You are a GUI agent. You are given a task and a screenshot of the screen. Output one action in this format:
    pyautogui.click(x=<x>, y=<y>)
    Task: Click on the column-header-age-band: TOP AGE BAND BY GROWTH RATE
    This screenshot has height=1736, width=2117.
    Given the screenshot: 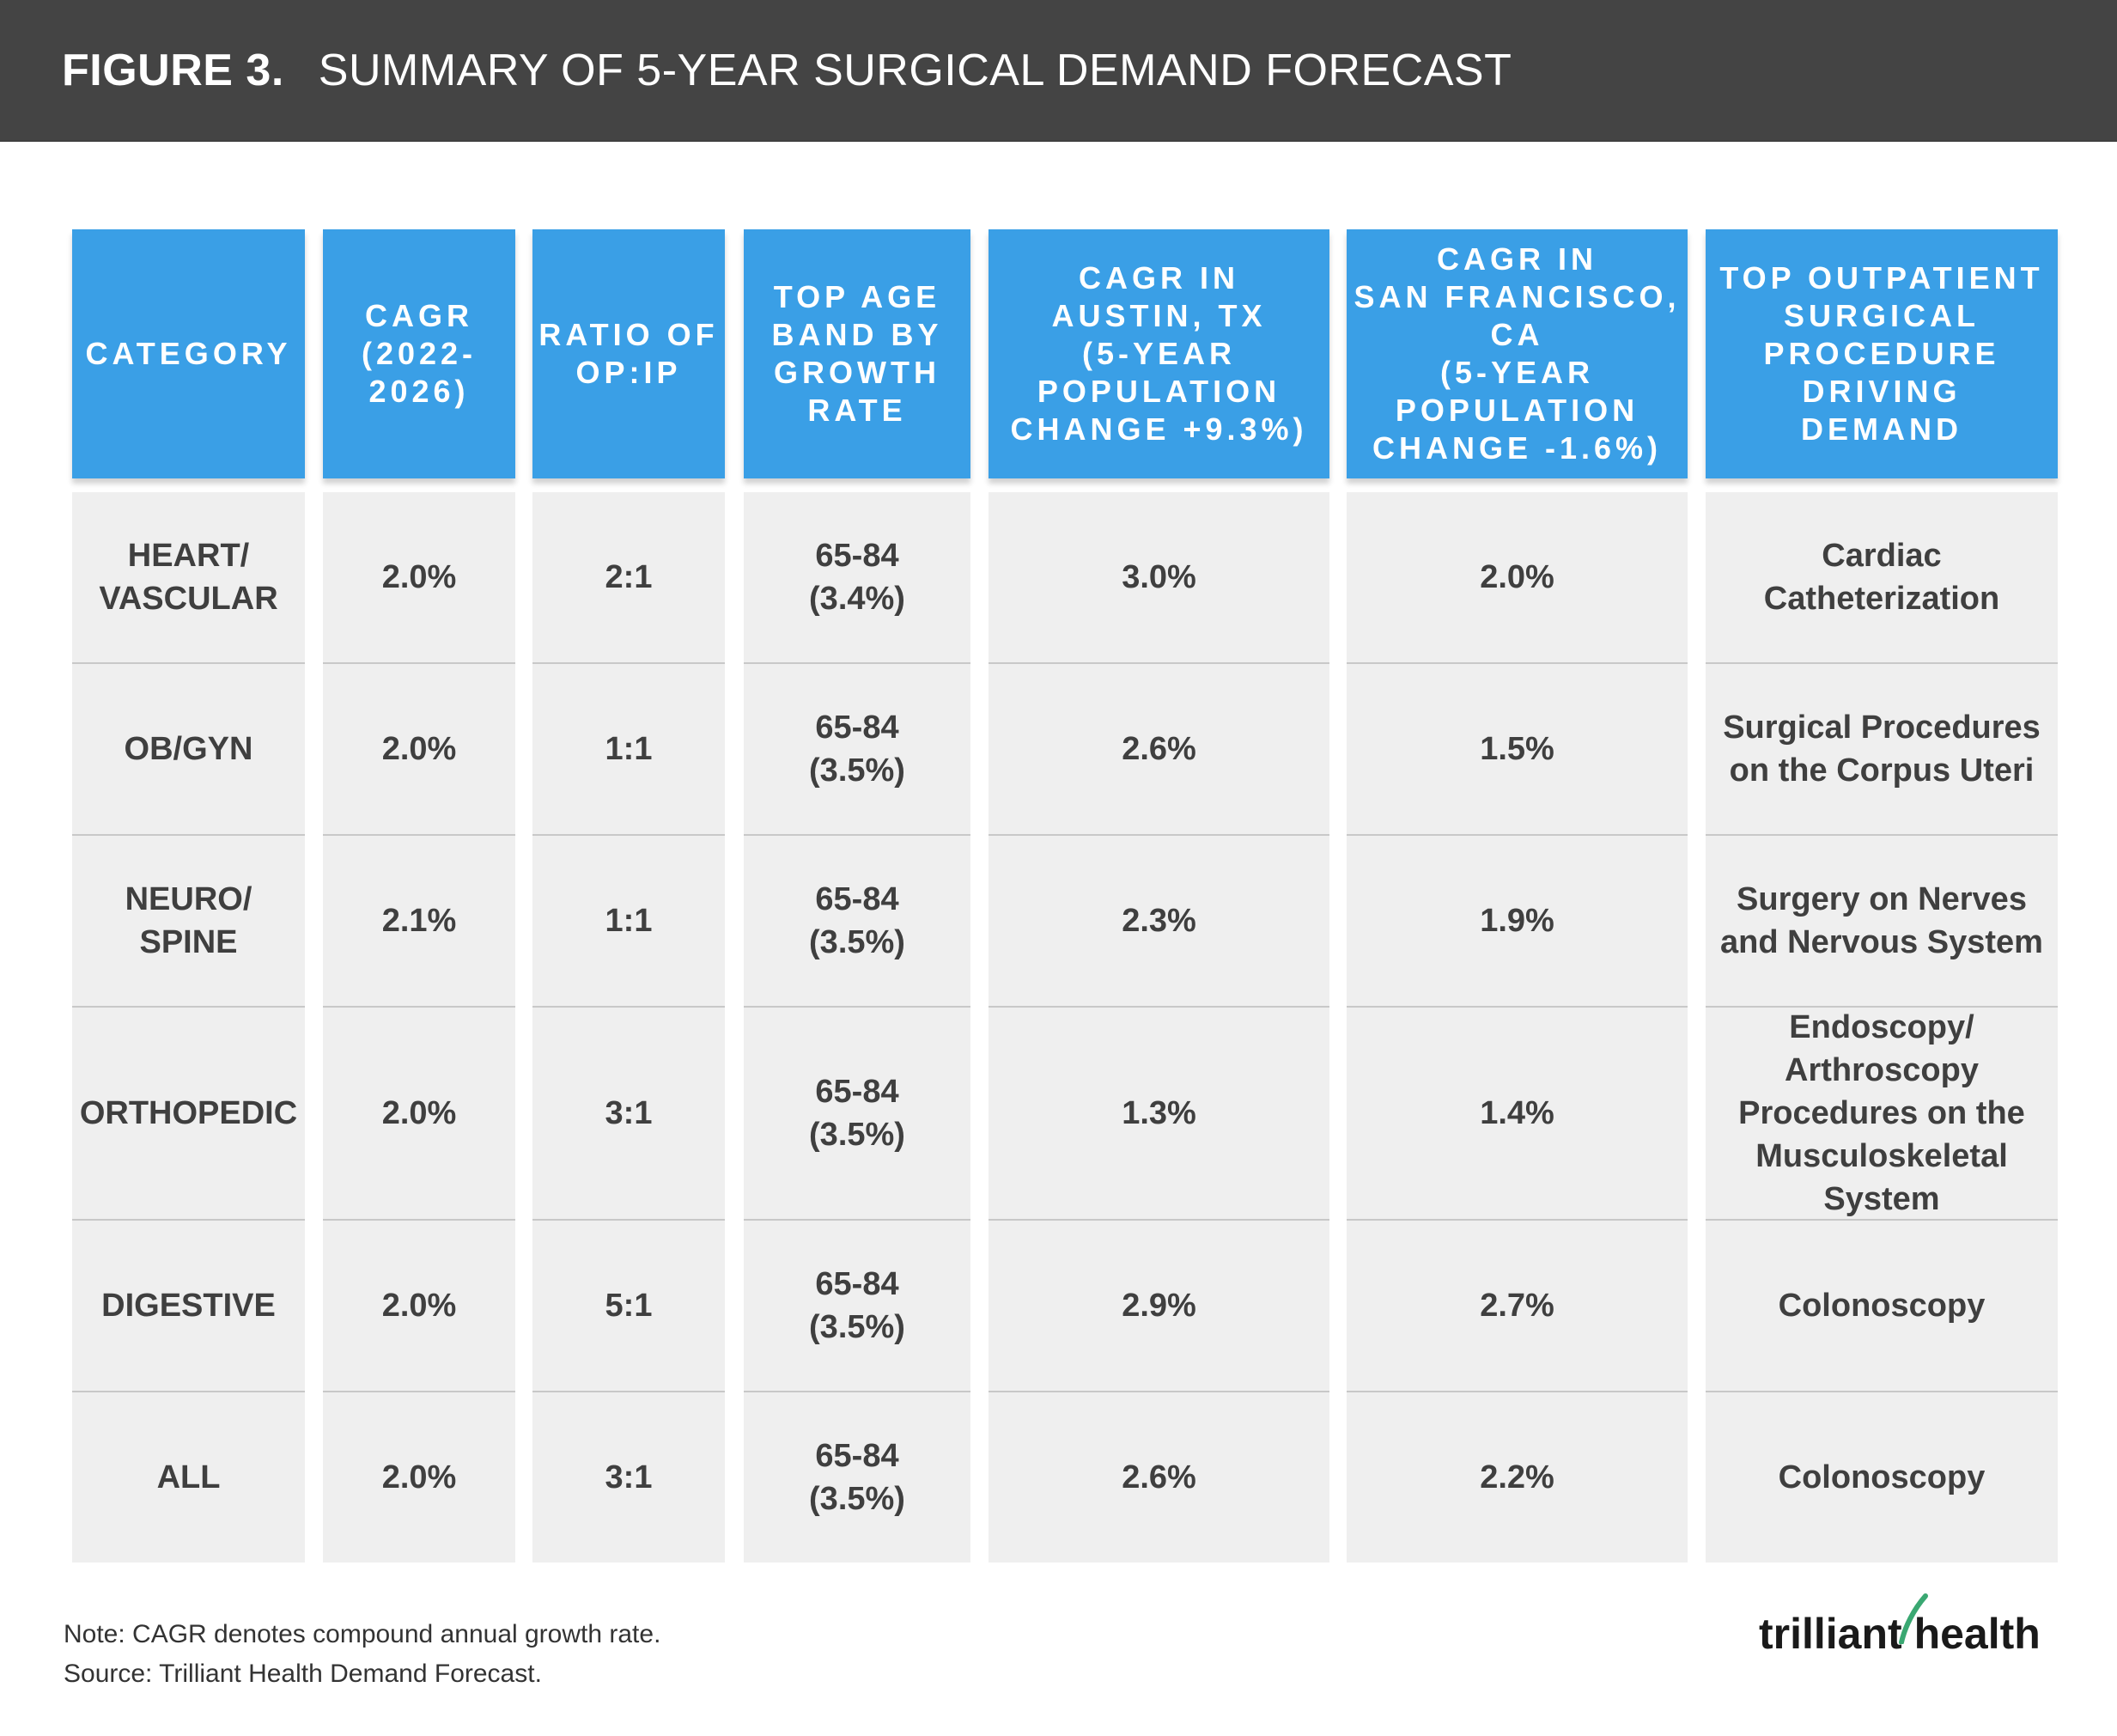 What is the action you would take?
    pyautogui.click(x=857, y=354)
    